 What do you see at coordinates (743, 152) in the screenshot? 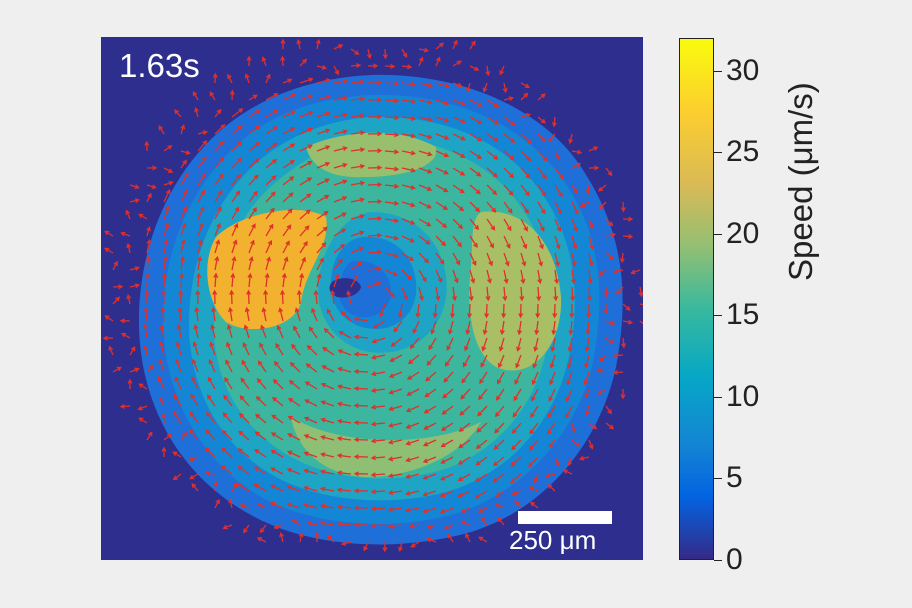
I see `colorbar-tick-label: 25` at bounding box center [743, 152].